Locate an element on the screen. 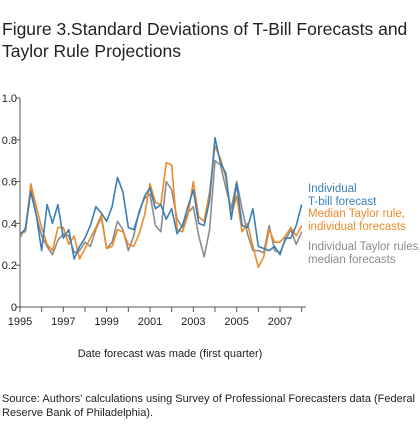  x-tick-label: 2001 is located at coordinates (150, 322).